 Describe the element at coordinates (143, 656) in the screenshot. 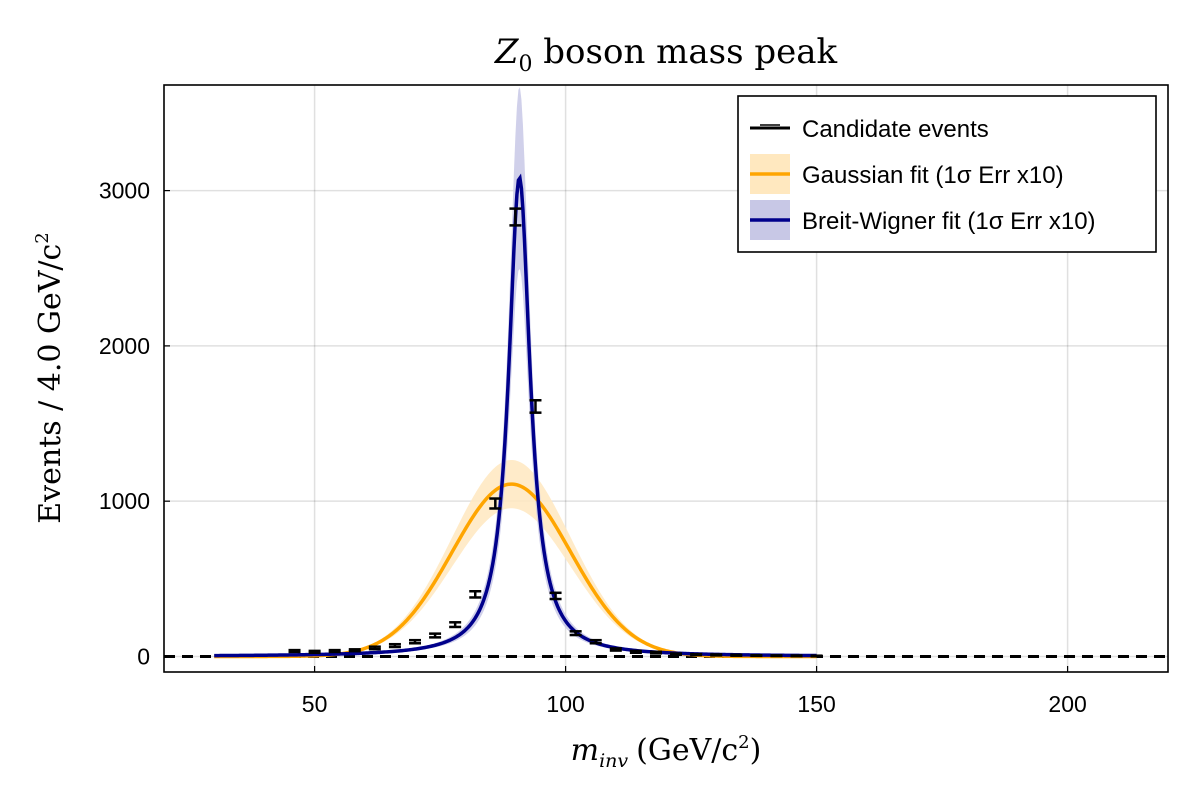

I see `y-tick-label: 0` at that location.